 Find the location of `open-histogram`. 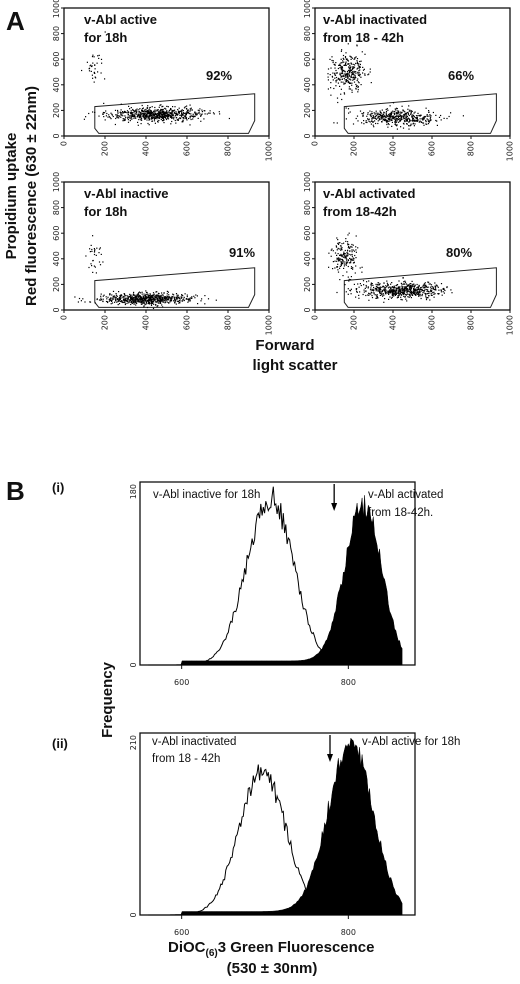

open-histogram is located at coordinates (275, 576).